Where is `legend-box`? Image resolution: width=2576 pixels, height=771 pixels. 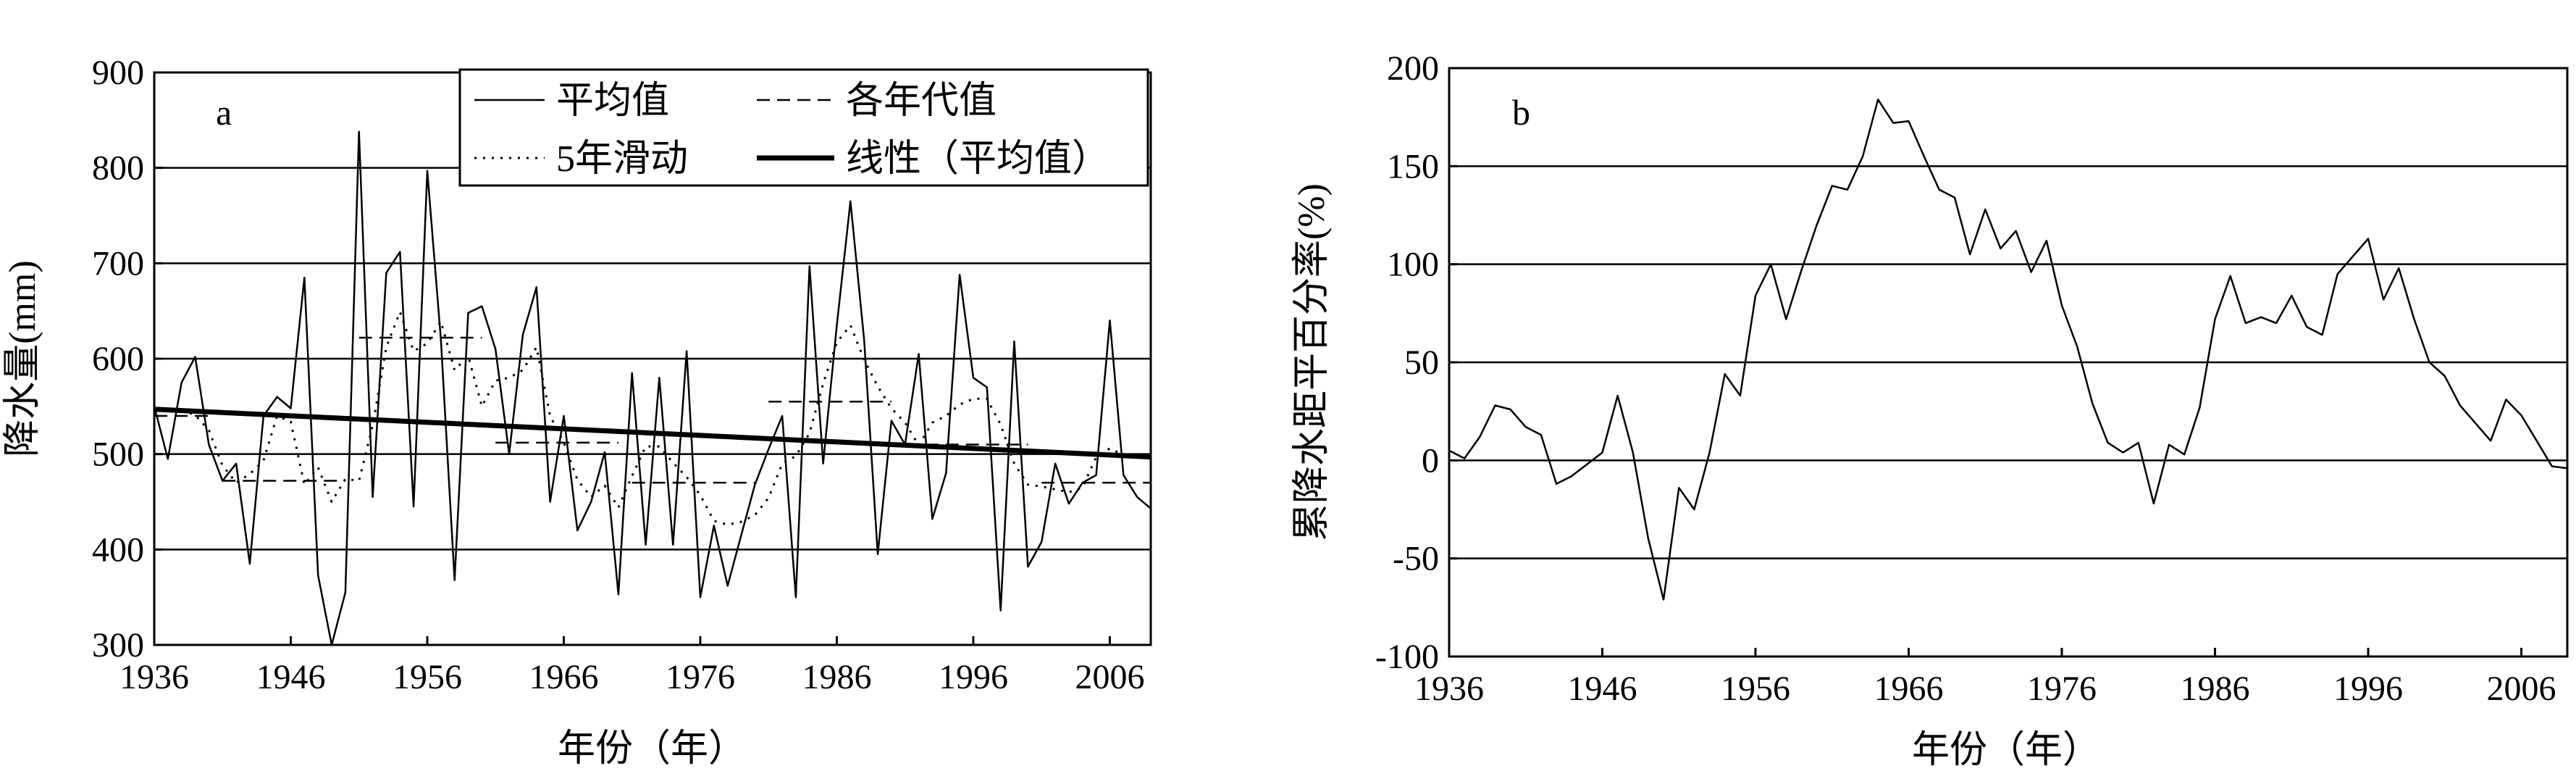 legend-box is located at coordinates (803, 127).